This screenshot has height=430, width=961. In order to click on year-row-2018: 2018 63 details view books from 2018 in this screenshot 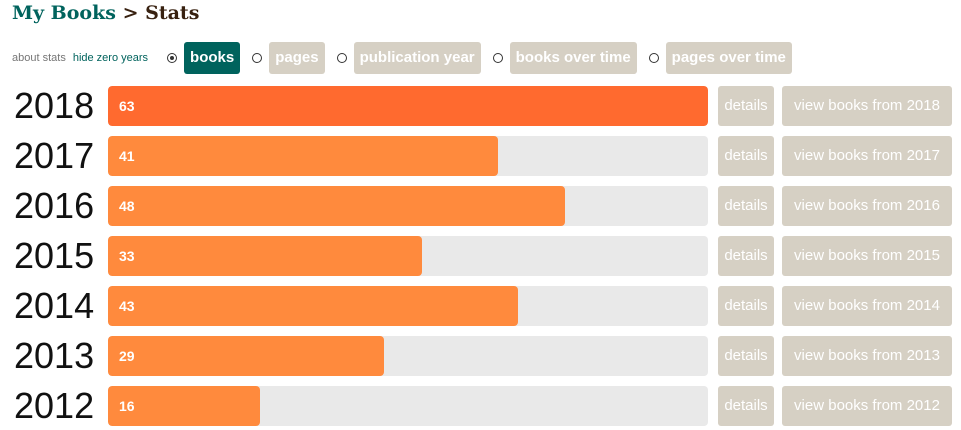, I will do `click(480, 105)`.